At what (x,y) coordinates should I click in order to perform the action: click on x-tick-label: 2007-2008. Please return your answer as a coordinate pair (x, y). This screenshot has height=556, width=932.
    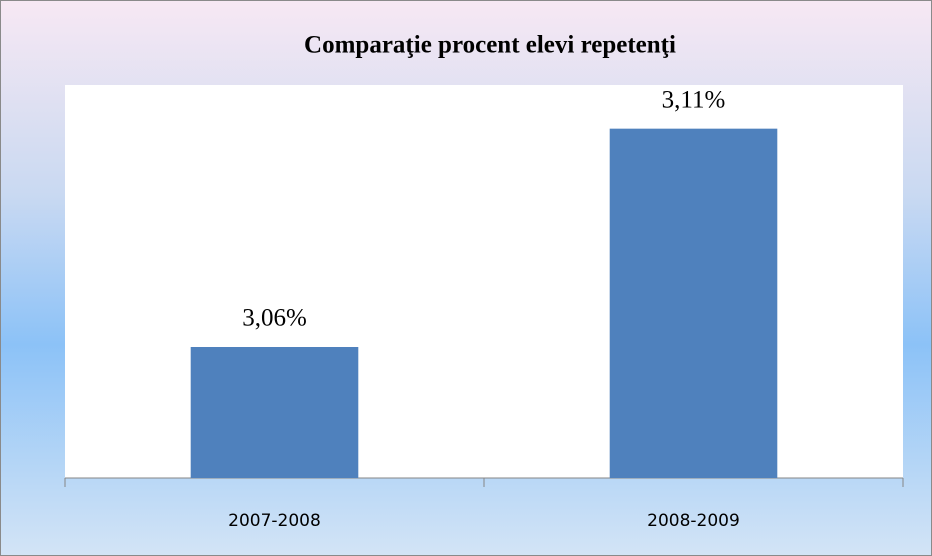
    Looking at the image, I should click on (274, 521).